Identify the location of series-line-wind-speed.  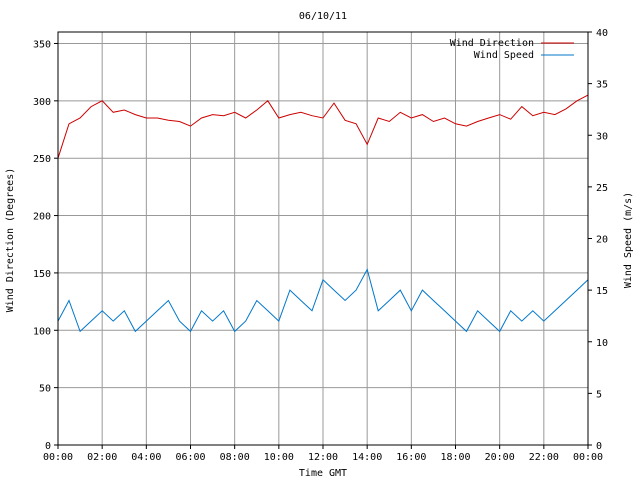
(323, 300).